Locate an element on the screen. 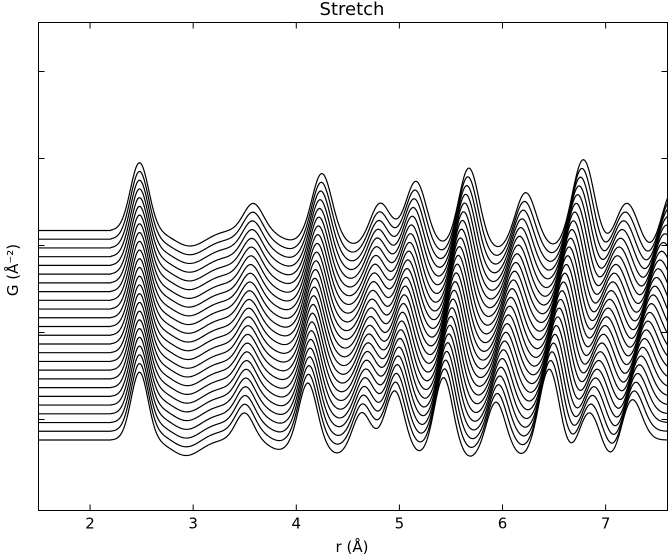  x-tick-label: 6 is located at coordinates (503, 524).